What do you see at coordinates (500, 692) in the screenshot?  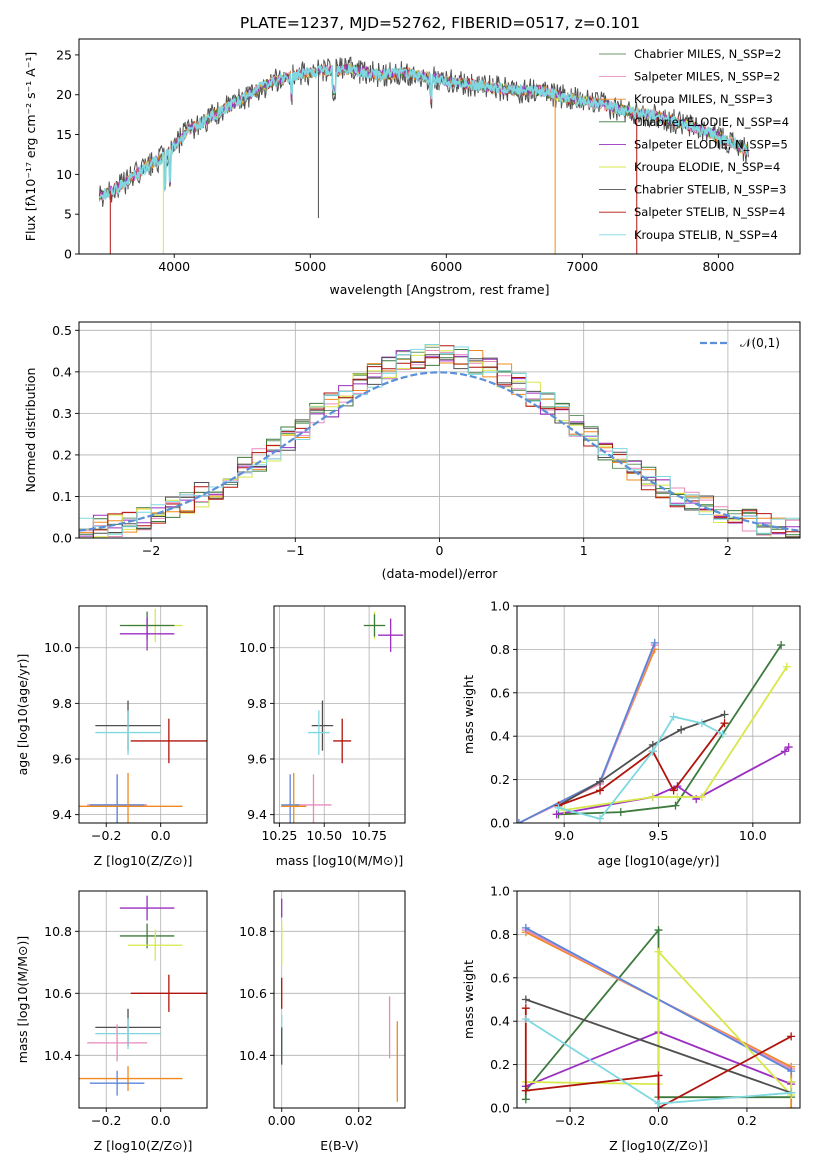 I see `y-tick-label: 0.6` at bounding box center [500, 692].